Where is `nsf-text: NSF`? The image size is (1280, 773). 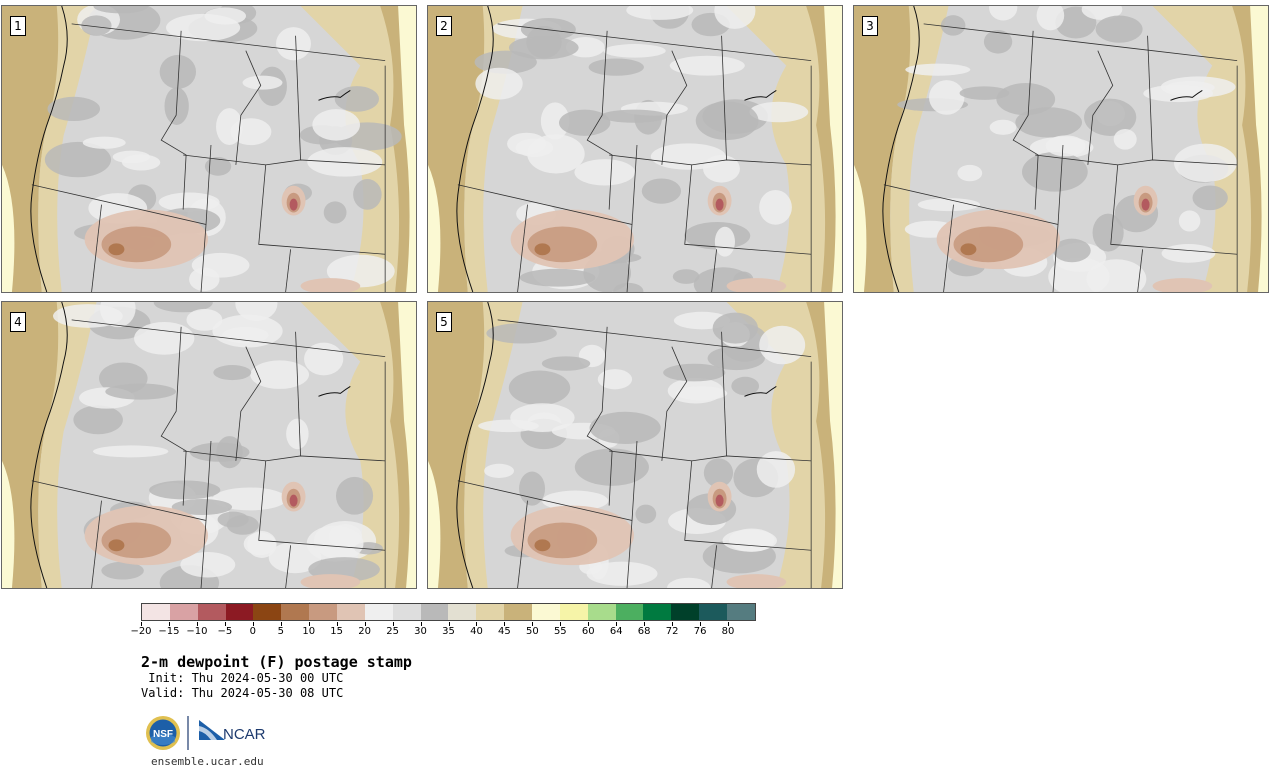 nsf-text: NSF is located at coordinates (163, 734).